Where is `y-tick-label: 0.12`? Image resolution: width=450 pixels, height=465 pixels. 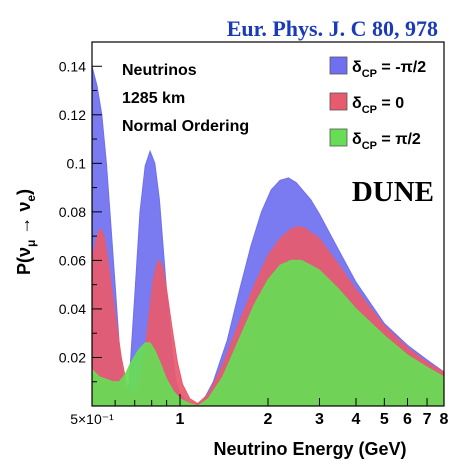 y-tick-label: 0.12 is located at coordinates (72, 115).